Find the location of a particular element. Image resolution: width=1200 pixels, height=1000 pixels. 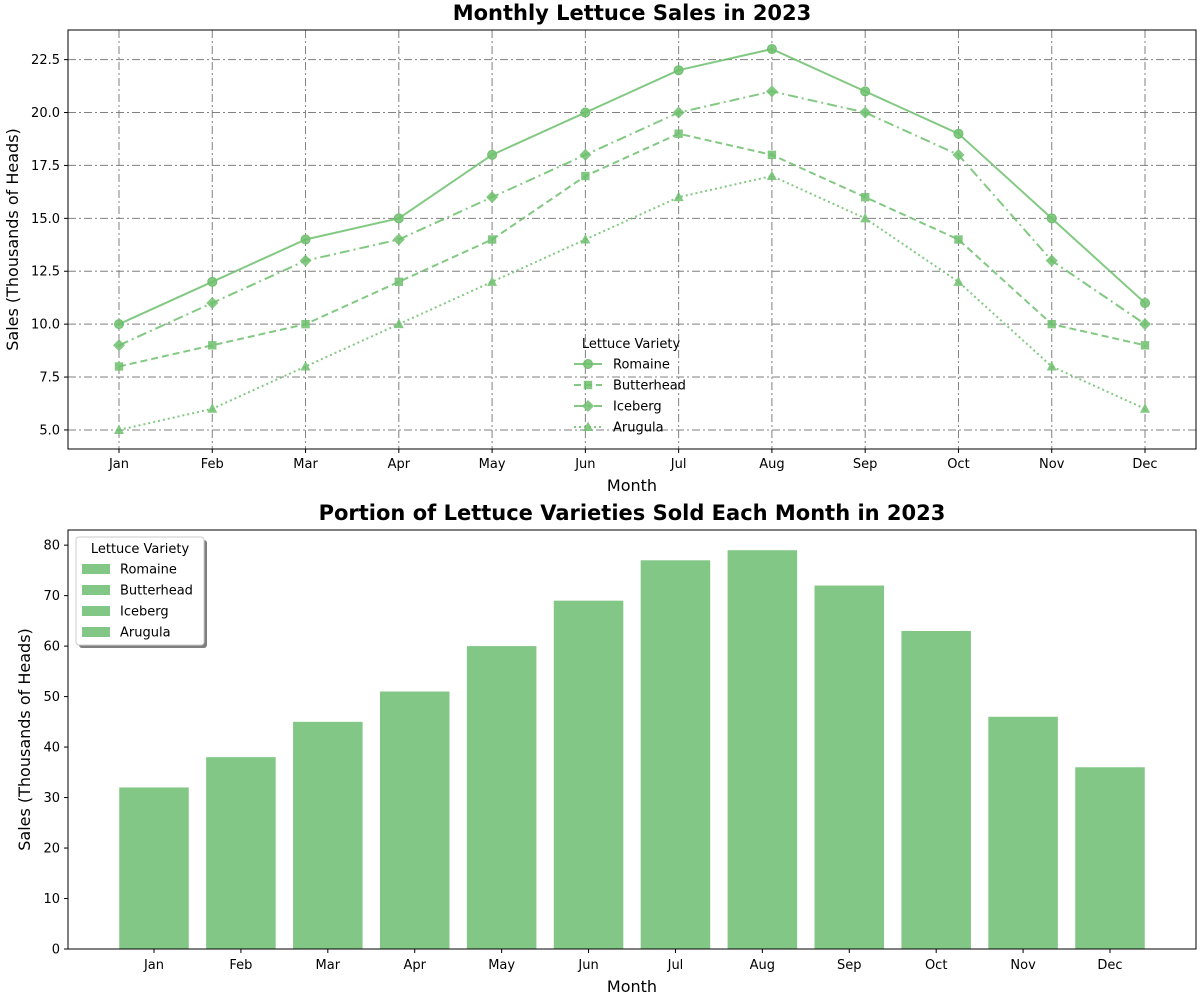

line-chart-x-tick-label: Apr is located at coordinates (399, 464).